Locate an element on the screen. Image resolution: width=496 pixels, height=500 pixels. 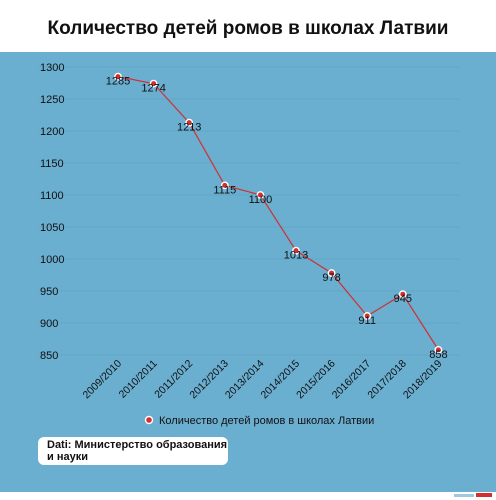
data-label: 911 is located at coordinates (367, 321).